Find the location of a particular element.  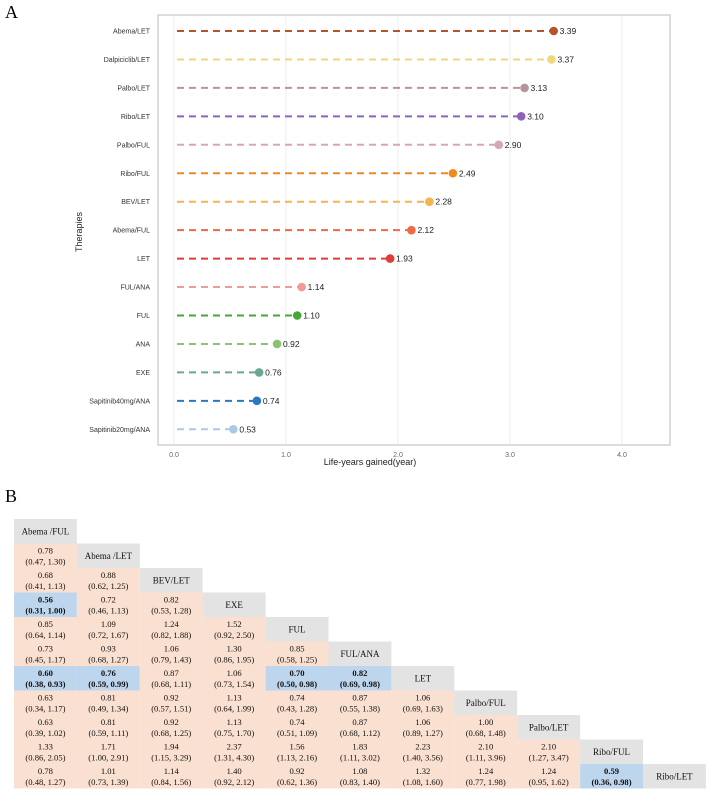

therapy-label: Palbo/FUL is located at coordinates (133, 145).